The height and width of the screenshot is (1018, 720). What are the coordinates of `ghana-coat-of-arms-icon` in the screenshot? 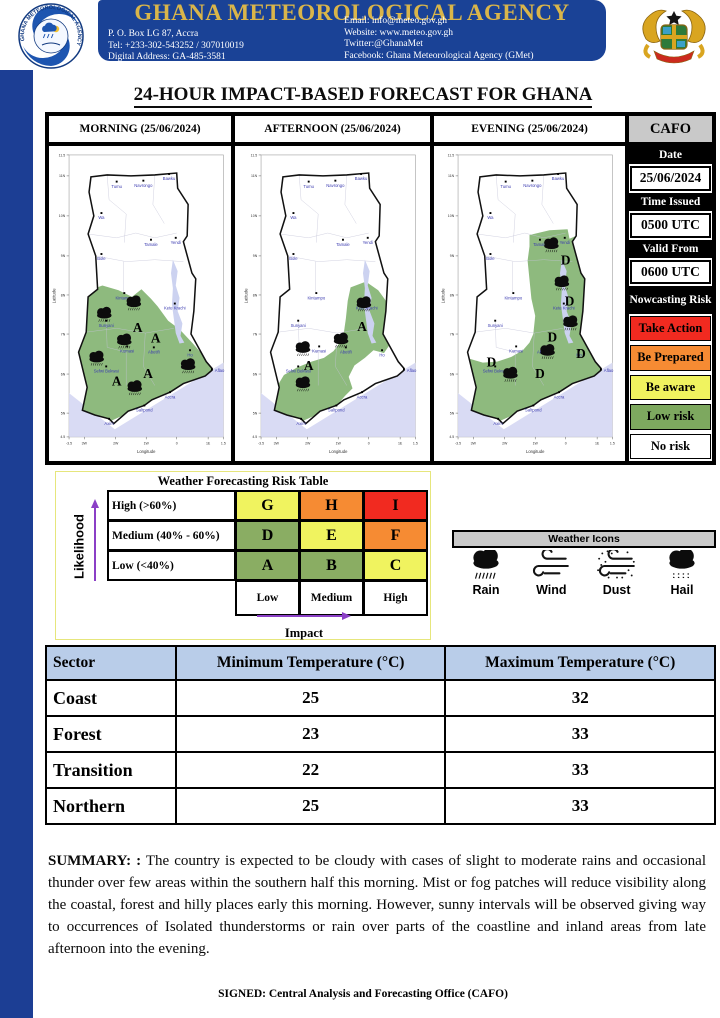 It's located at (674, 36).